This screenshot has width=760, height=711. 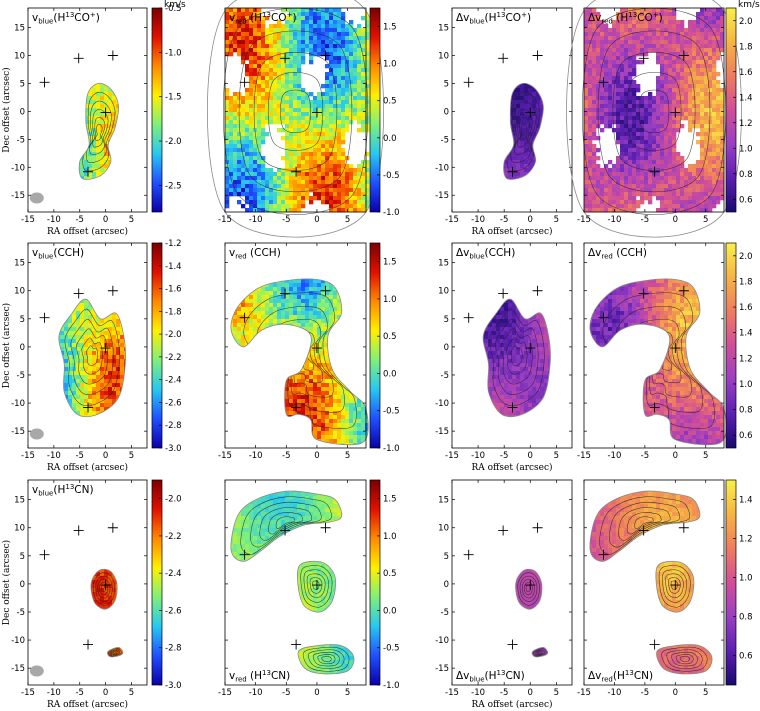 I want to click on title-subscript: blue, so click(x=476, y=22).